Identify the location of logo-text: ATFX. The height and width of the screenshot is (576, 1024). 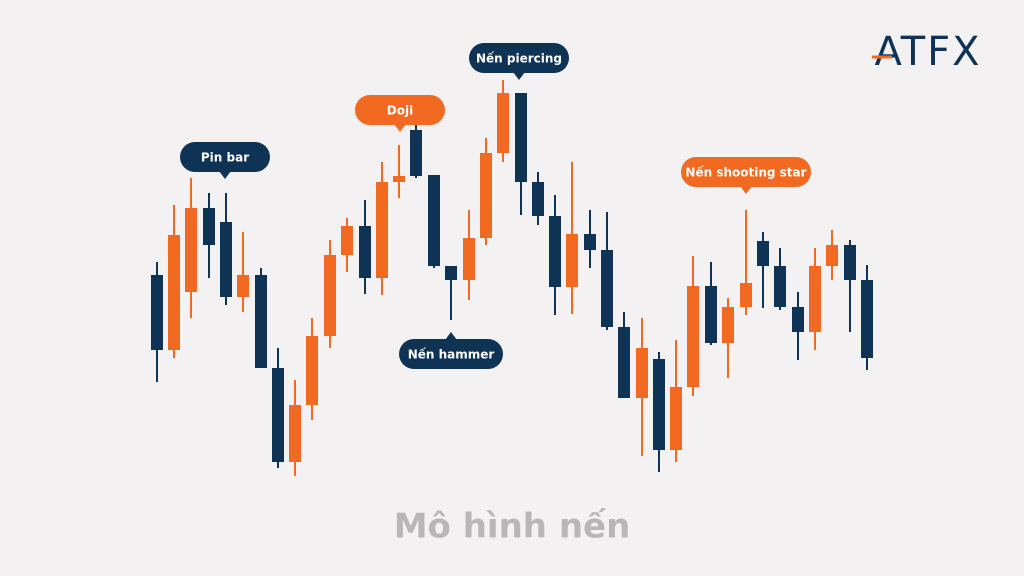
(927, 52).